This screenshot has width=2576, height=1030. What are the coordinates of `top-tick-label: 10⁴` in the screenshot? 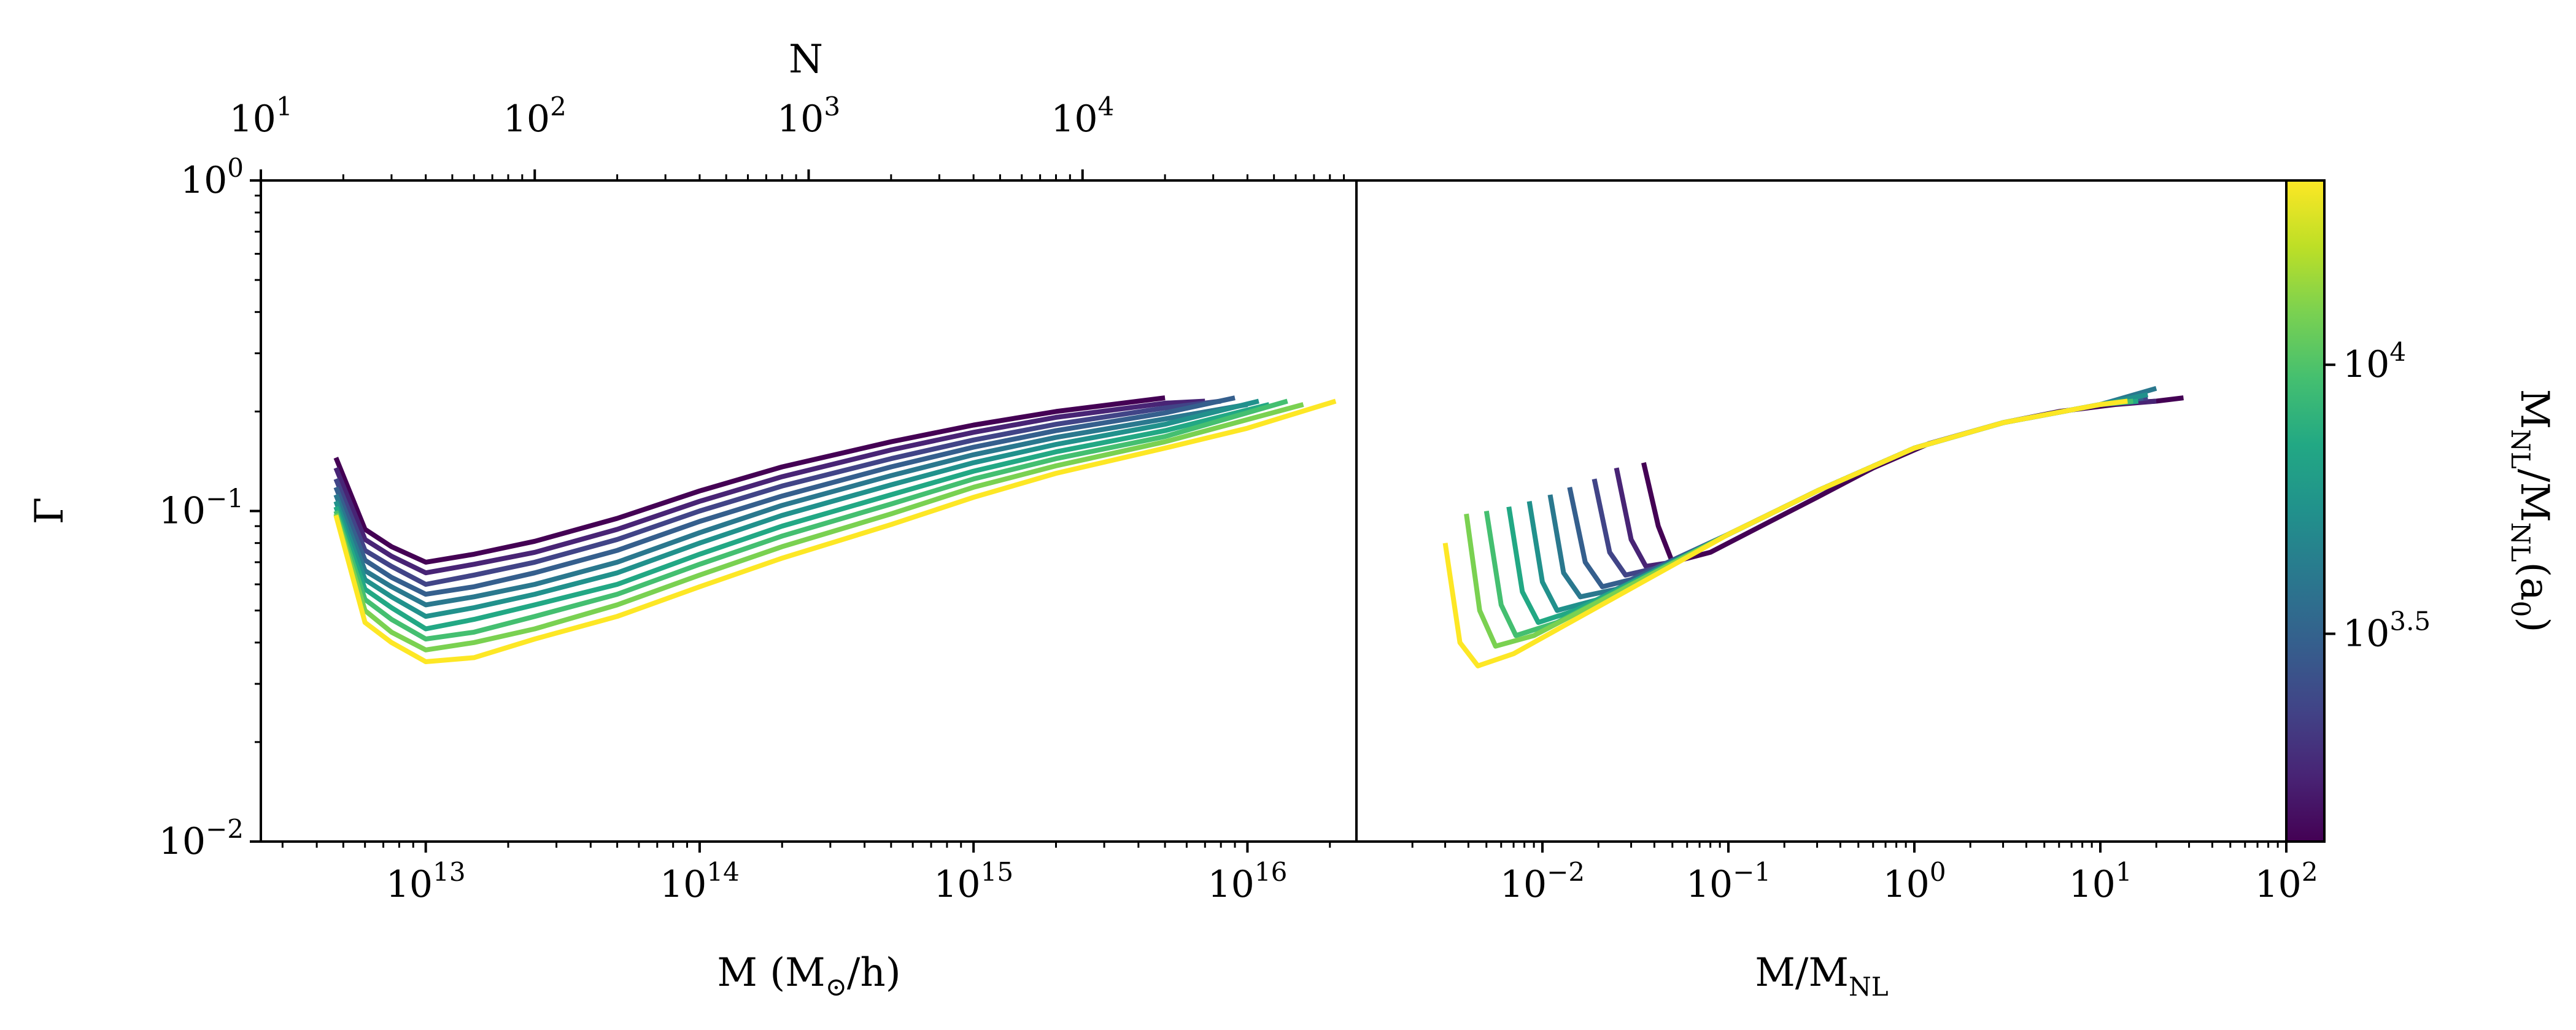 It's located at (1082, 116).